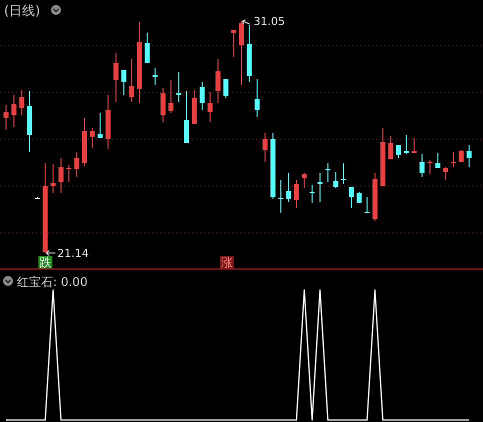  I want to click on chart-title: 红宝石: 0.00, so click(52, 282).